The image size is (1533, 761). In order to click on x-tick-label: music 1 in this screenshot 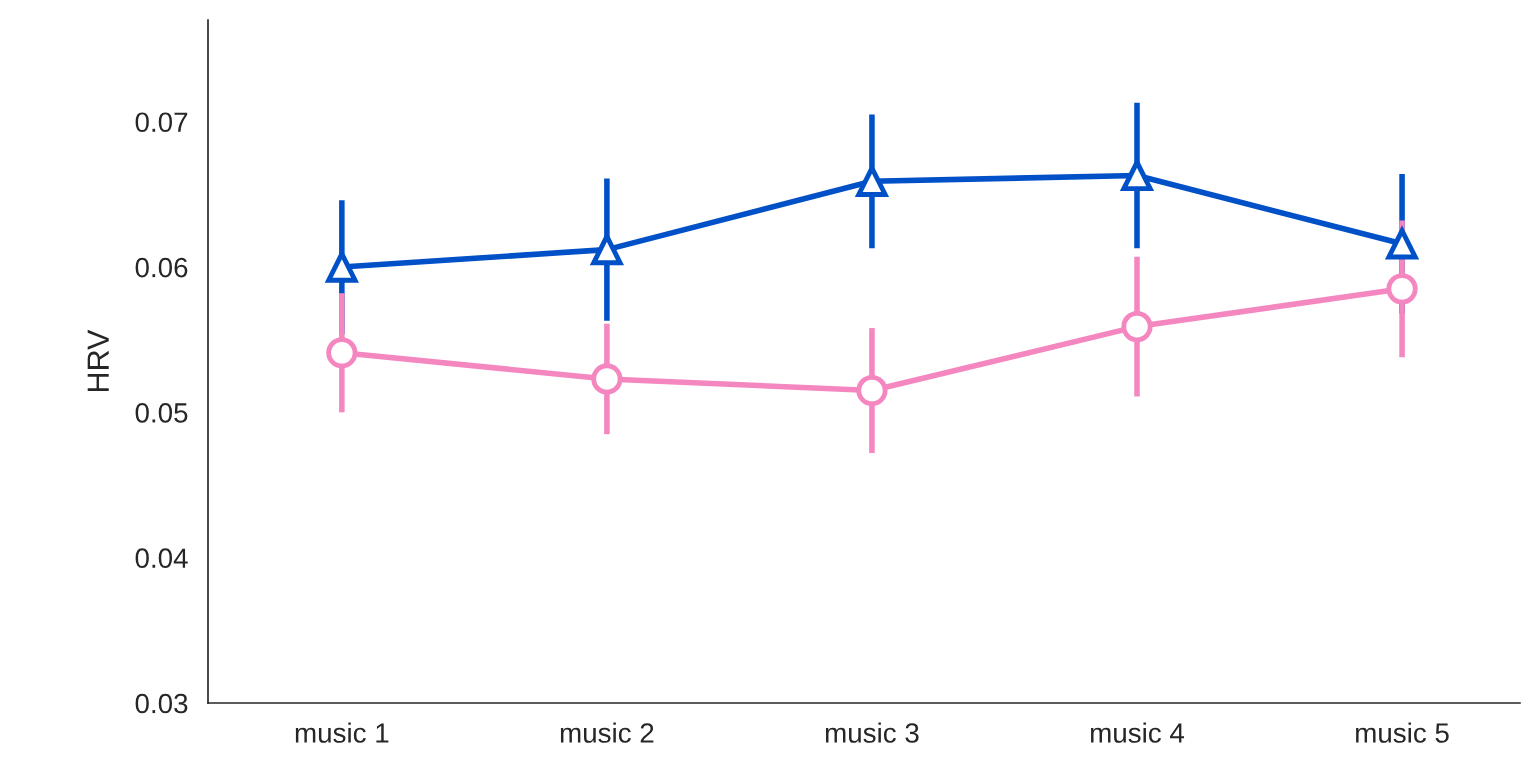, I will do `click(342, 732)`.